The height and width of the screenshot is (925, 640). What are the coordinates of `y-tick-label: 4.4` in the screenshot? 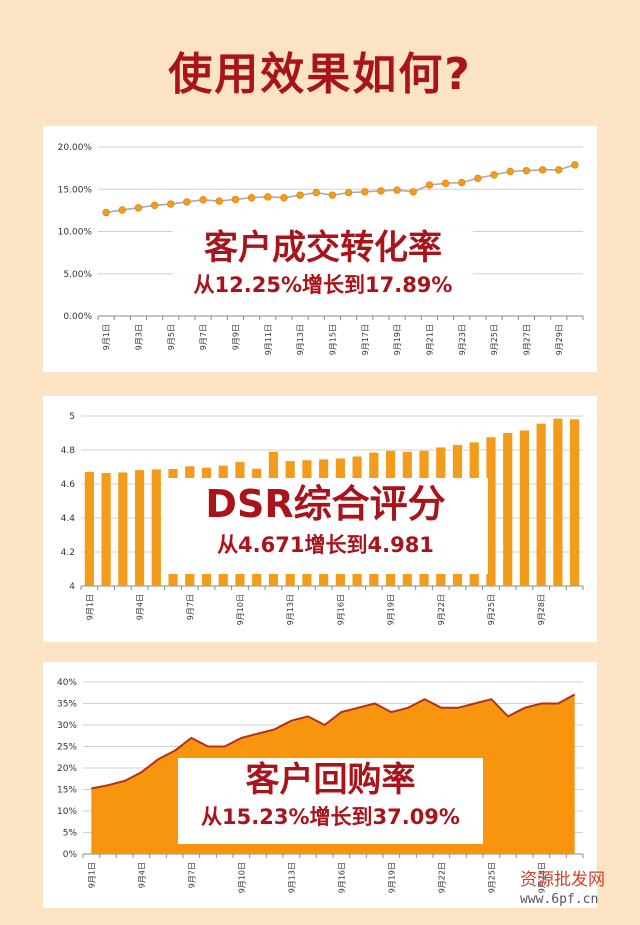 It's located at (68, 519).